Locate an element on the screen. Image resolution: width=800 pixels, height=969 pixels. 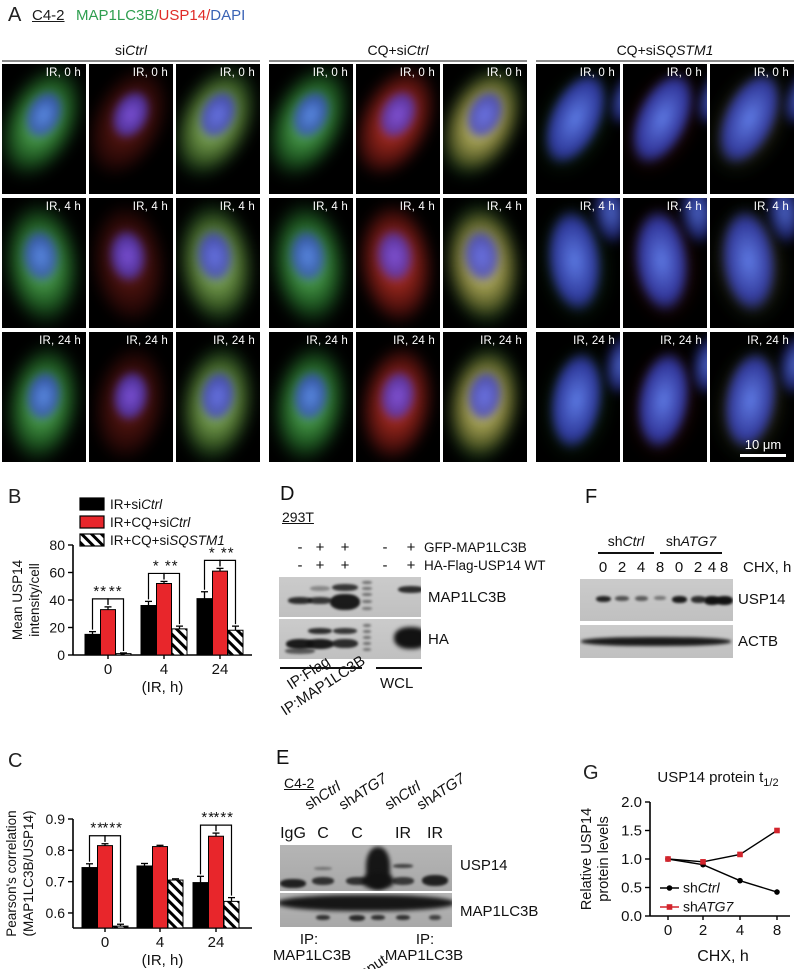
scale-bar: 10 μm is located at coordinates (763, 447).